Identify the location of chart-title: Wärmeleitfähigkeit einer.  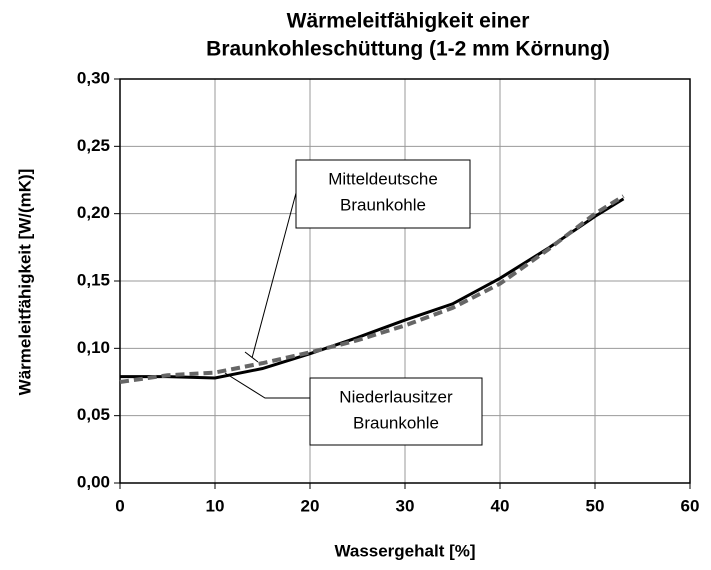
(408, 21).